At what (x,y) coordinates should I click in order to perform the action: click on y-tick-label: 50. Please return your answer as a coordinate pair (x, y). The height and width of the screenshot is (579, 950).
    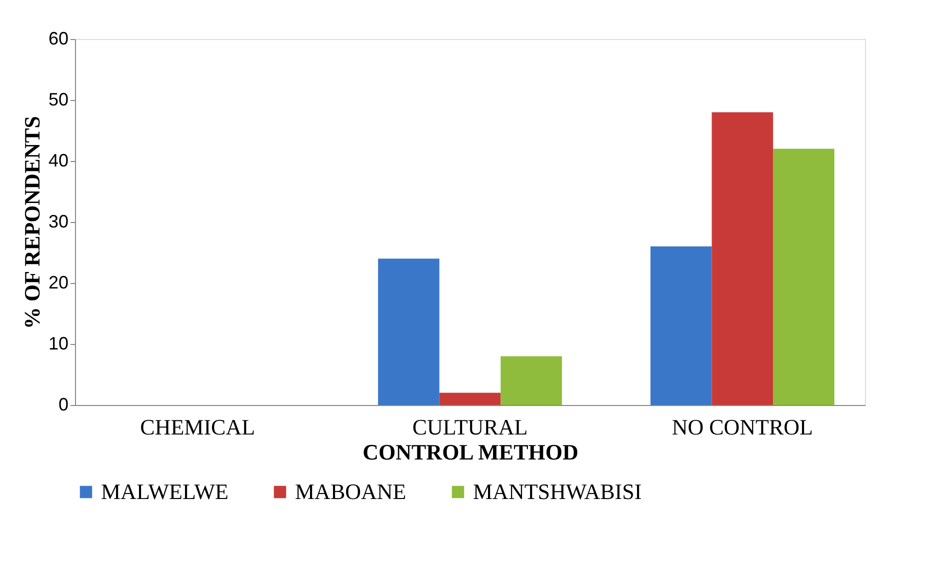
    Looking at the image, I should click on (58, 100).